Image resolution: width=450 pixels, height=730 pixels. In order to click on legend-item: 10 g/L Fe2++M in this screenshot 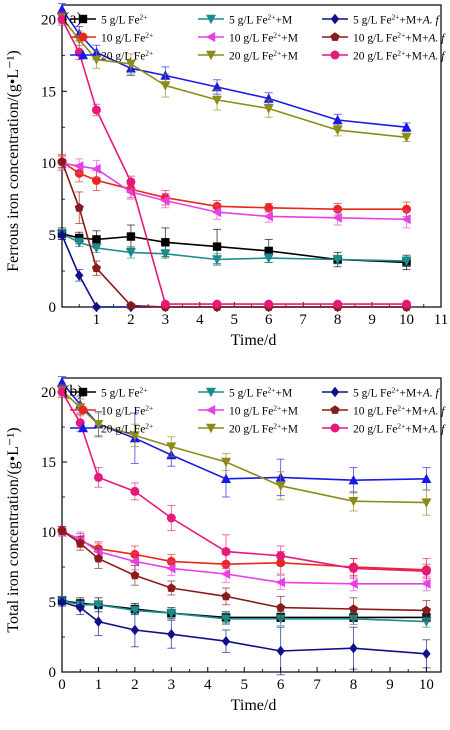, I will do `click(248, 410)`.